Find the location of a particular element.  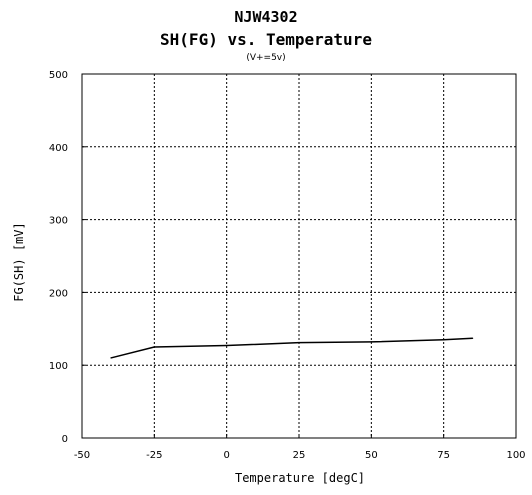

series-line is located at coordinates (291, 348).